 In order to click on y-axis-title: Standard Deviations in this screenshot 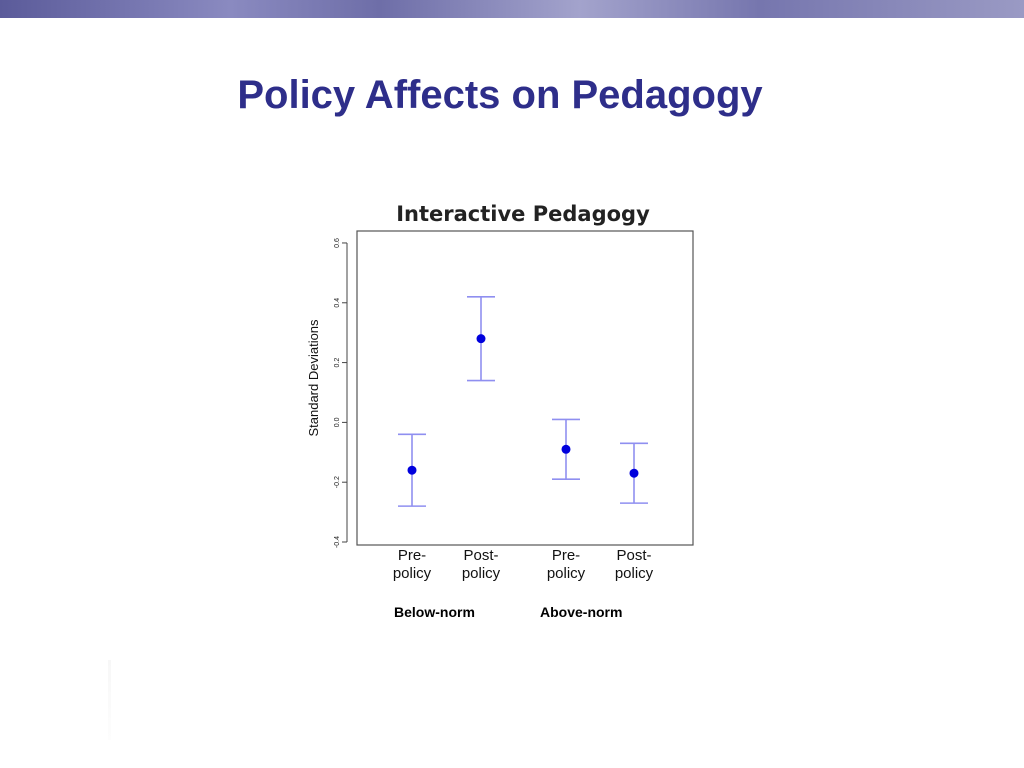, I will do `click(313, 378)`.